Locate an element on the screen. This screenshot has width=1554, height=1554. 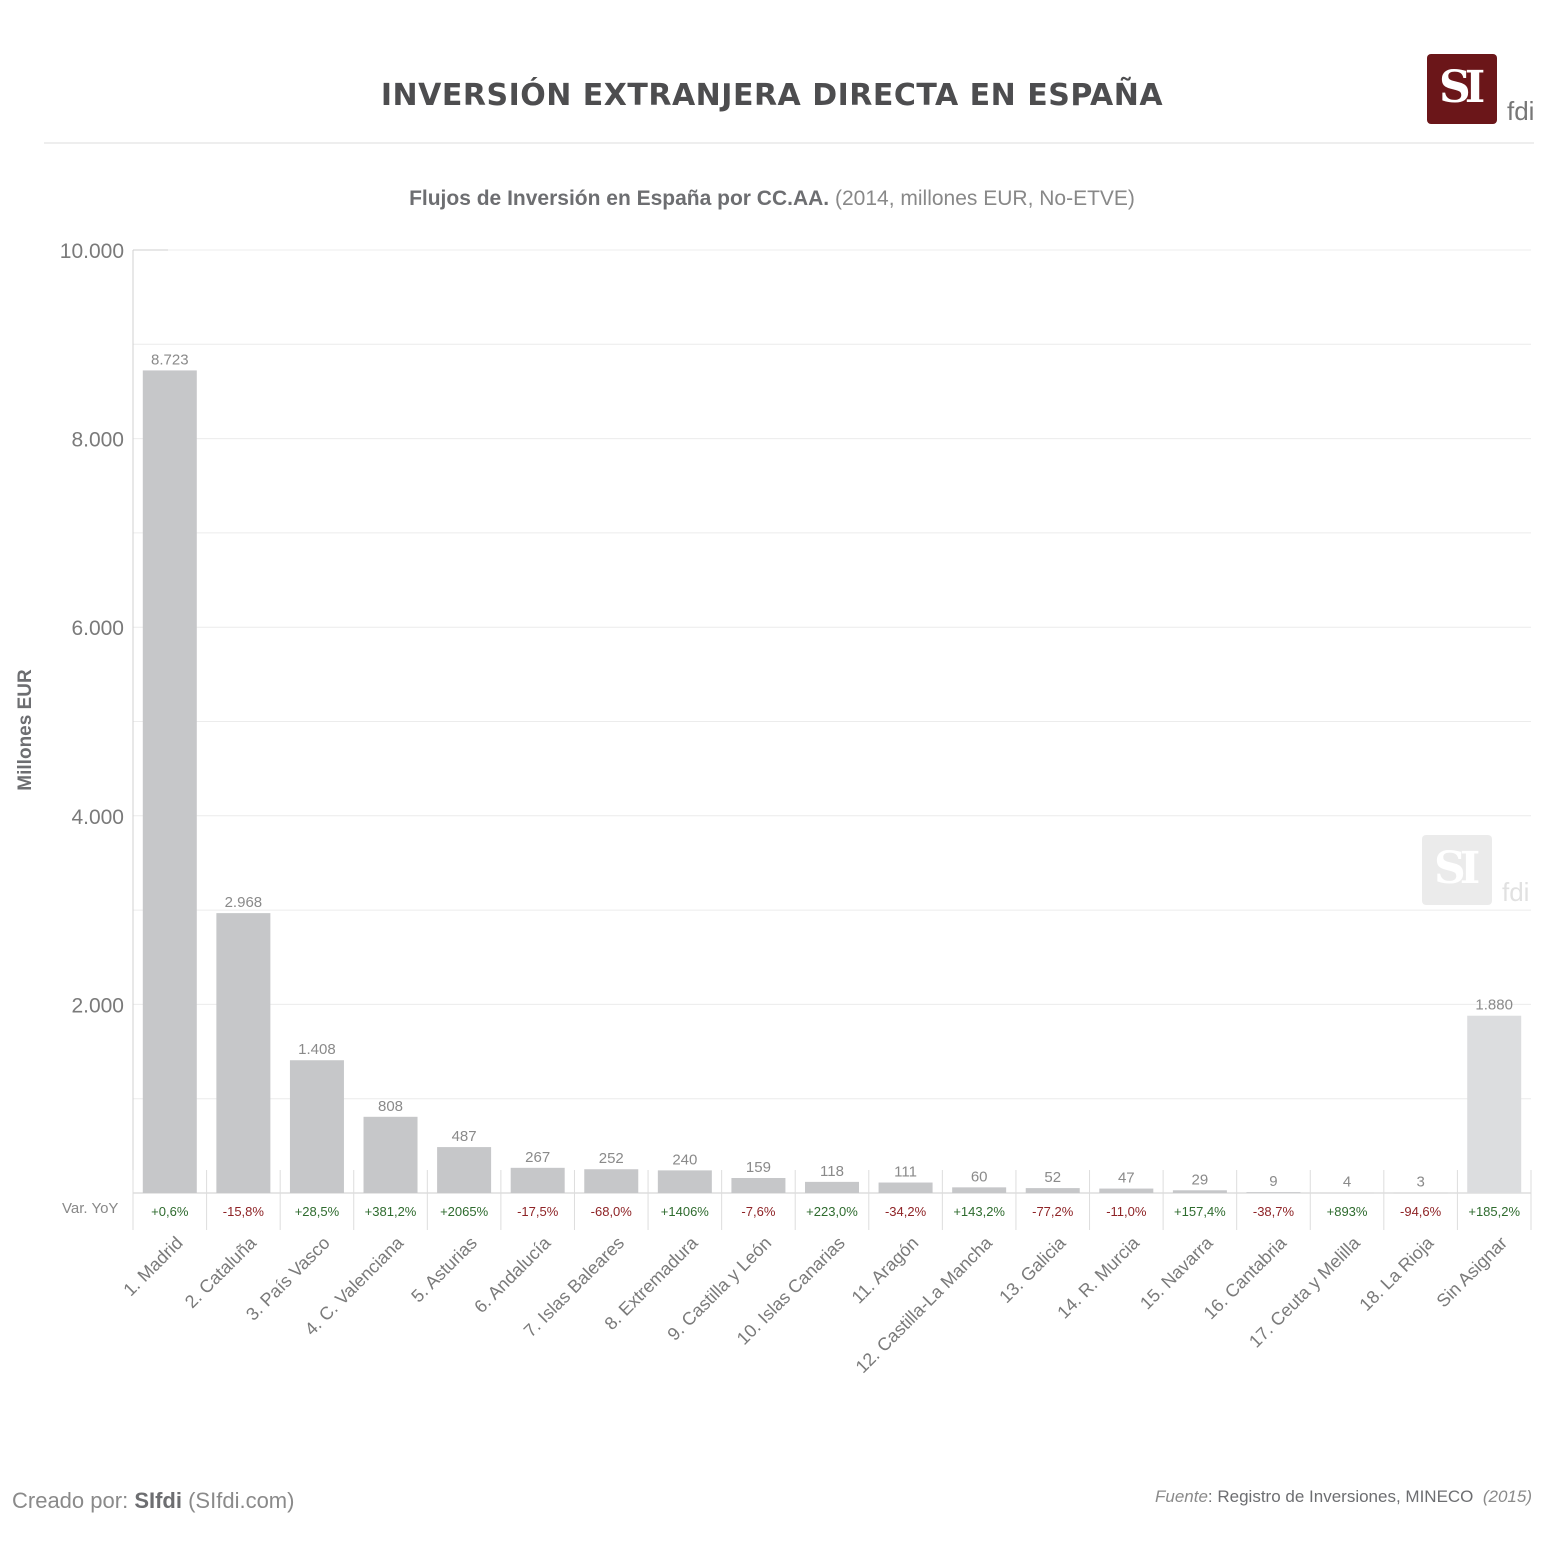
value-label: 267 is located at coordinates (537, 1157).